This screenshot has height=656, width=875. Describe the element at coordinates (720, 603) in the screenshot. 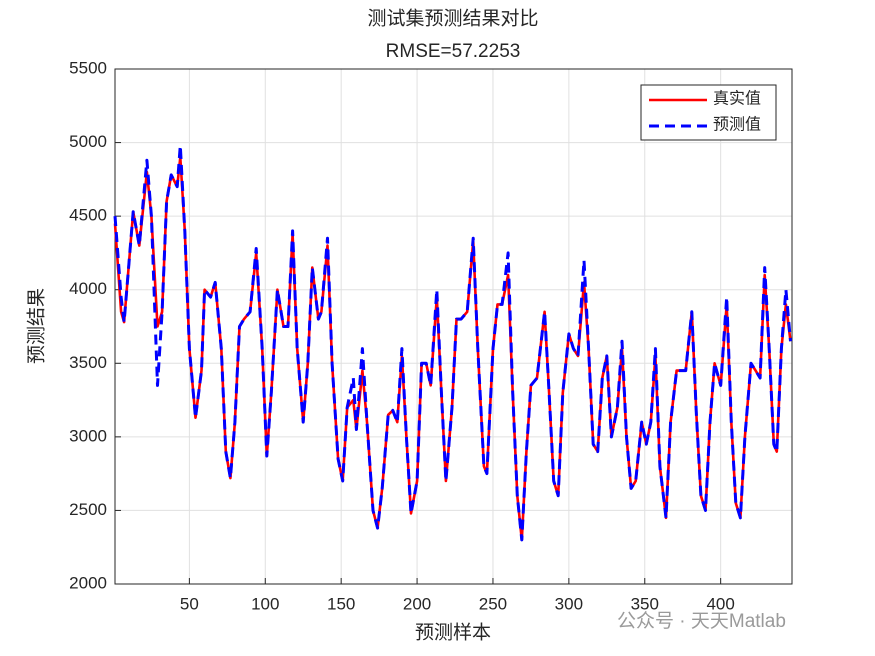

I see `x-tick-label: 400` at that location.